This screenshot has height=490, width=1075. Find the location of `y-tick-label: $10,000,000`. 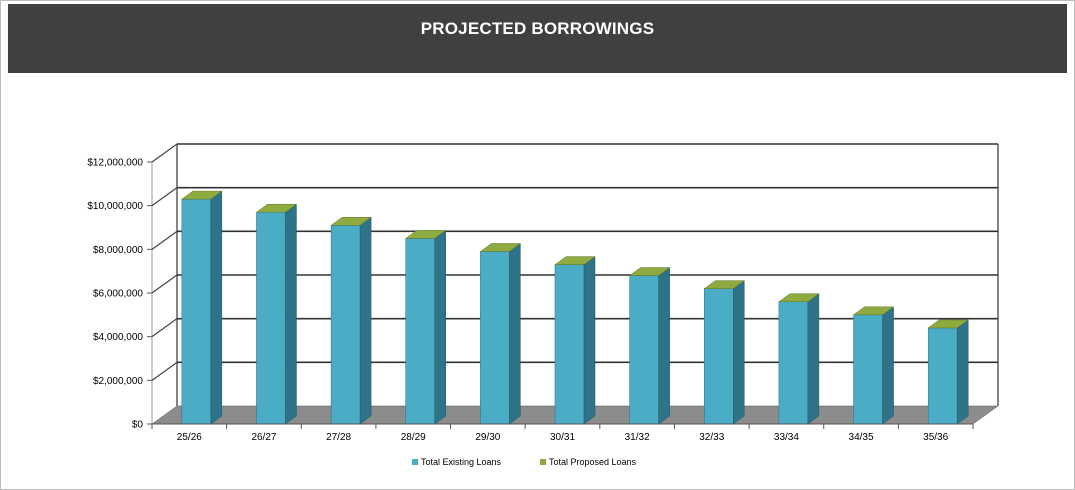

y-tick-label: $10,000,000 is located at coordinates (115, 206).